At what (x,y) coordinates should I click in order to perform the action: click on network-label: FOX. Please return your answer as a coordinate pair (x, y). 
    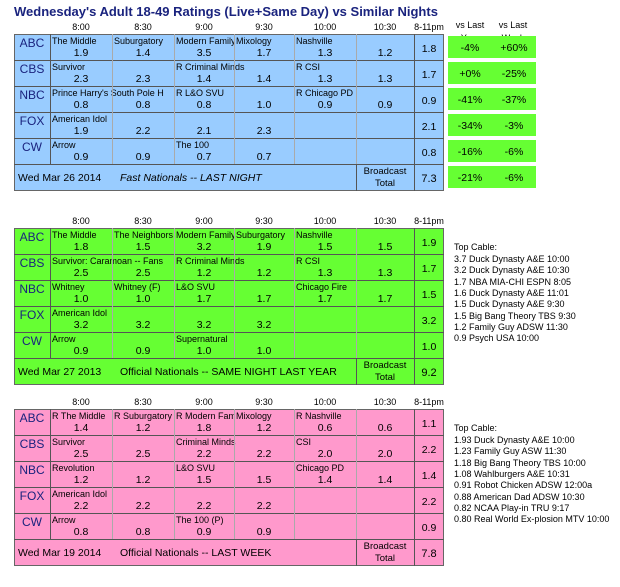
    Looking at the image, I should click on (32, 315).